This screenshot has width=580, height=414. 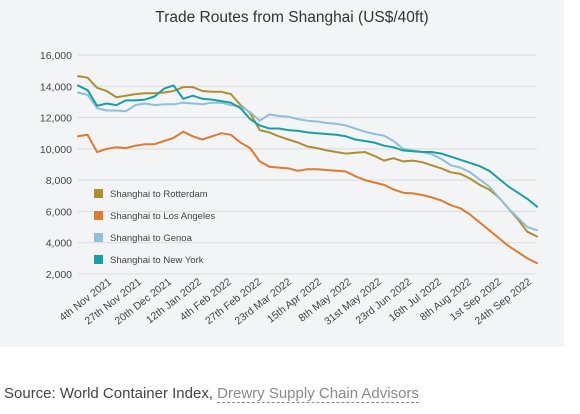 I want to click on y-tick-label: 4,000, so click(x=59, y=244).